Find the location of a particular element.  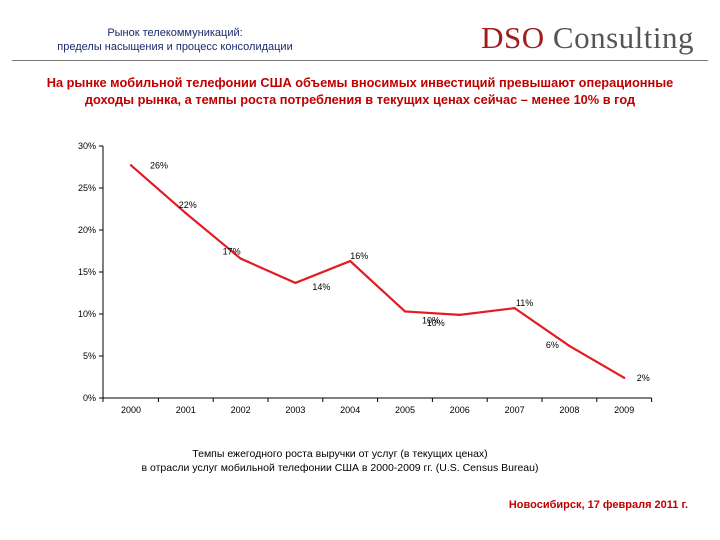

x-tick-label: 2002 is located at coordinates (241, 410).